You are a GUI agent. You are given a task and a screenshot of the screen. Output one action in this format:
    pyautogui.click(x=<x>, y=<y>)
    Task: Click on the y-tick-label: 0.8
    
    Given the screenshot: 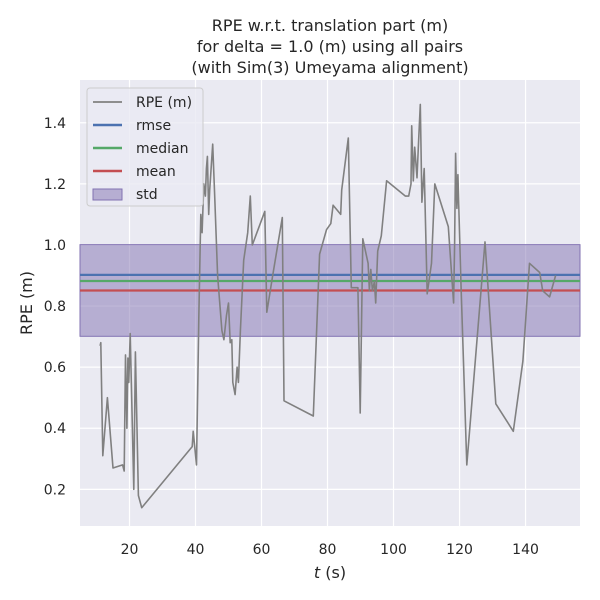 What is the action you would take?
    pyautogui.click(x=55, y=307)
    